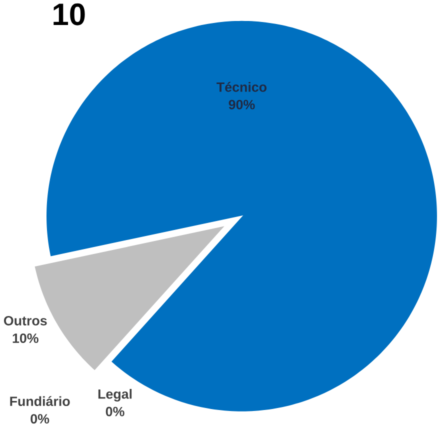  Describe the element at coordinates (241, 87) in the screenshot. I see `slice-label: Técnico` at that location.